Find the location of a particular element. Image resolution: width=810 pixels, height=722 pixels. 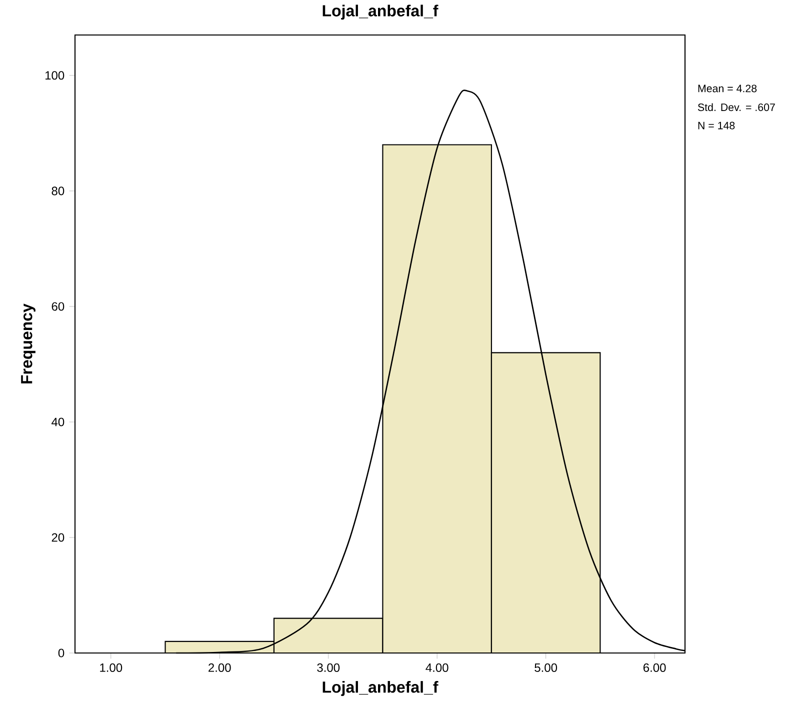

y-tick-label: 80 is located at coordinates (58, 191).